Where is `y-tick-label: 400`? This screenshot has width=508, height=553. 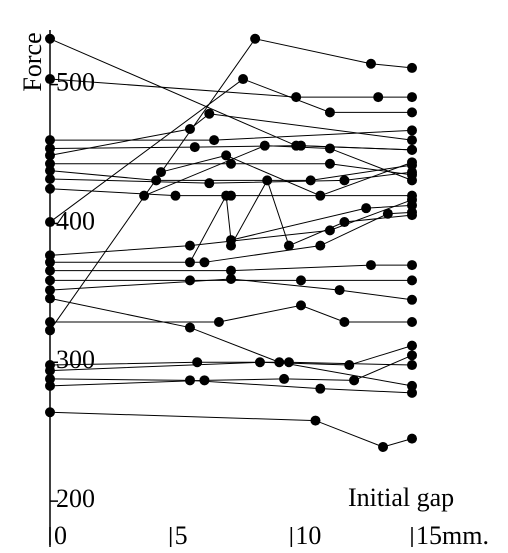 y-tick-label: 400 is located at coordinates (75, 220).